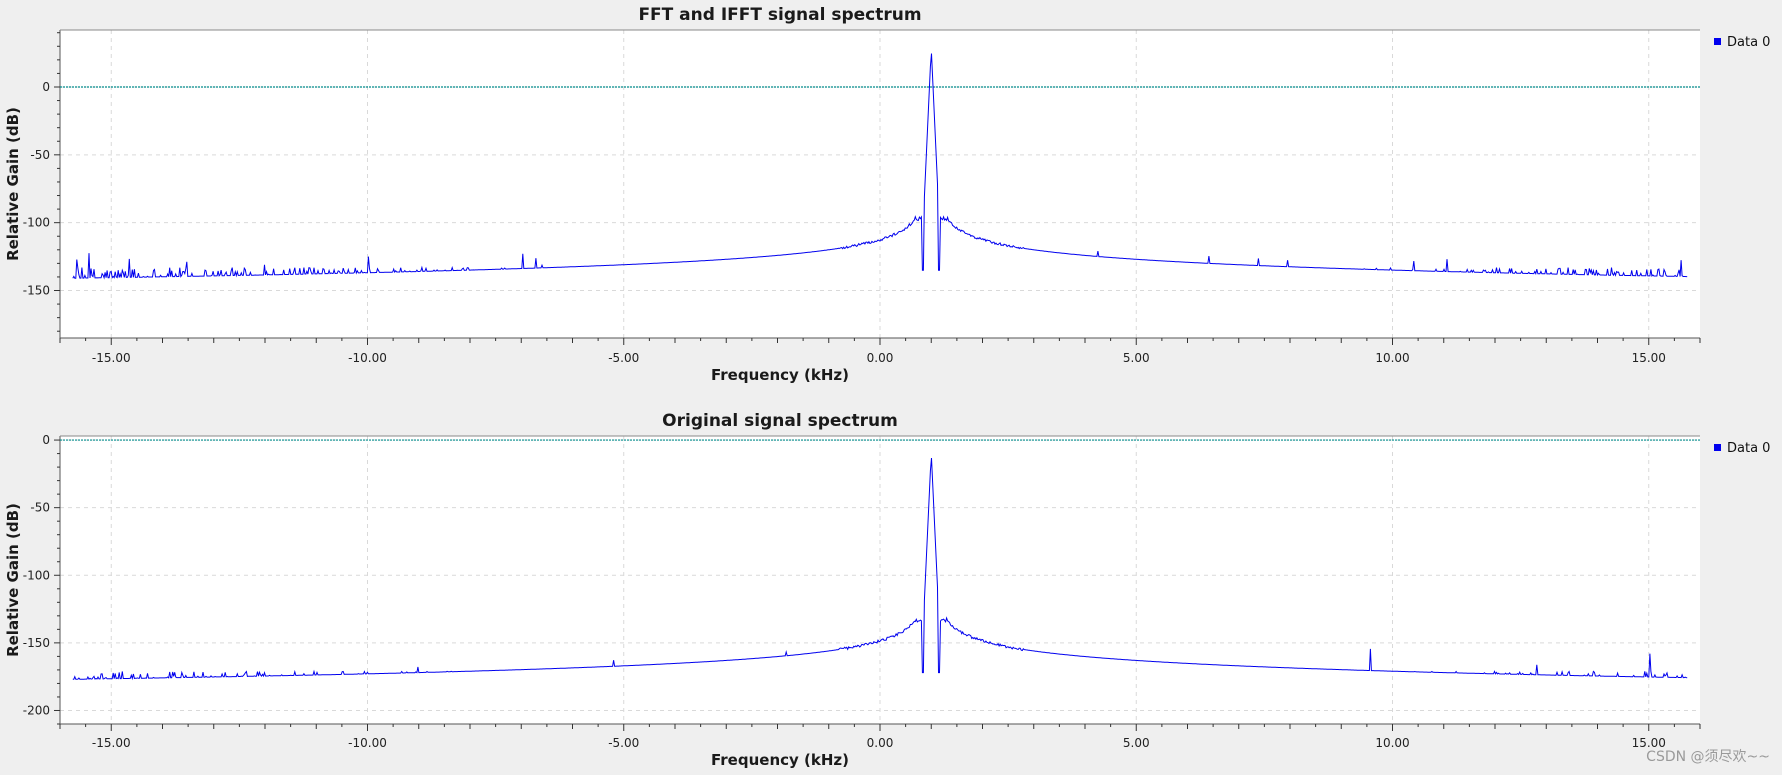 The width and height of the screenshot is (1782, 775). What do you see at coordinates (780, 421) in the screenshot?
I see `chart-title: Original signal spectrum` at bounding box center [780, 421].